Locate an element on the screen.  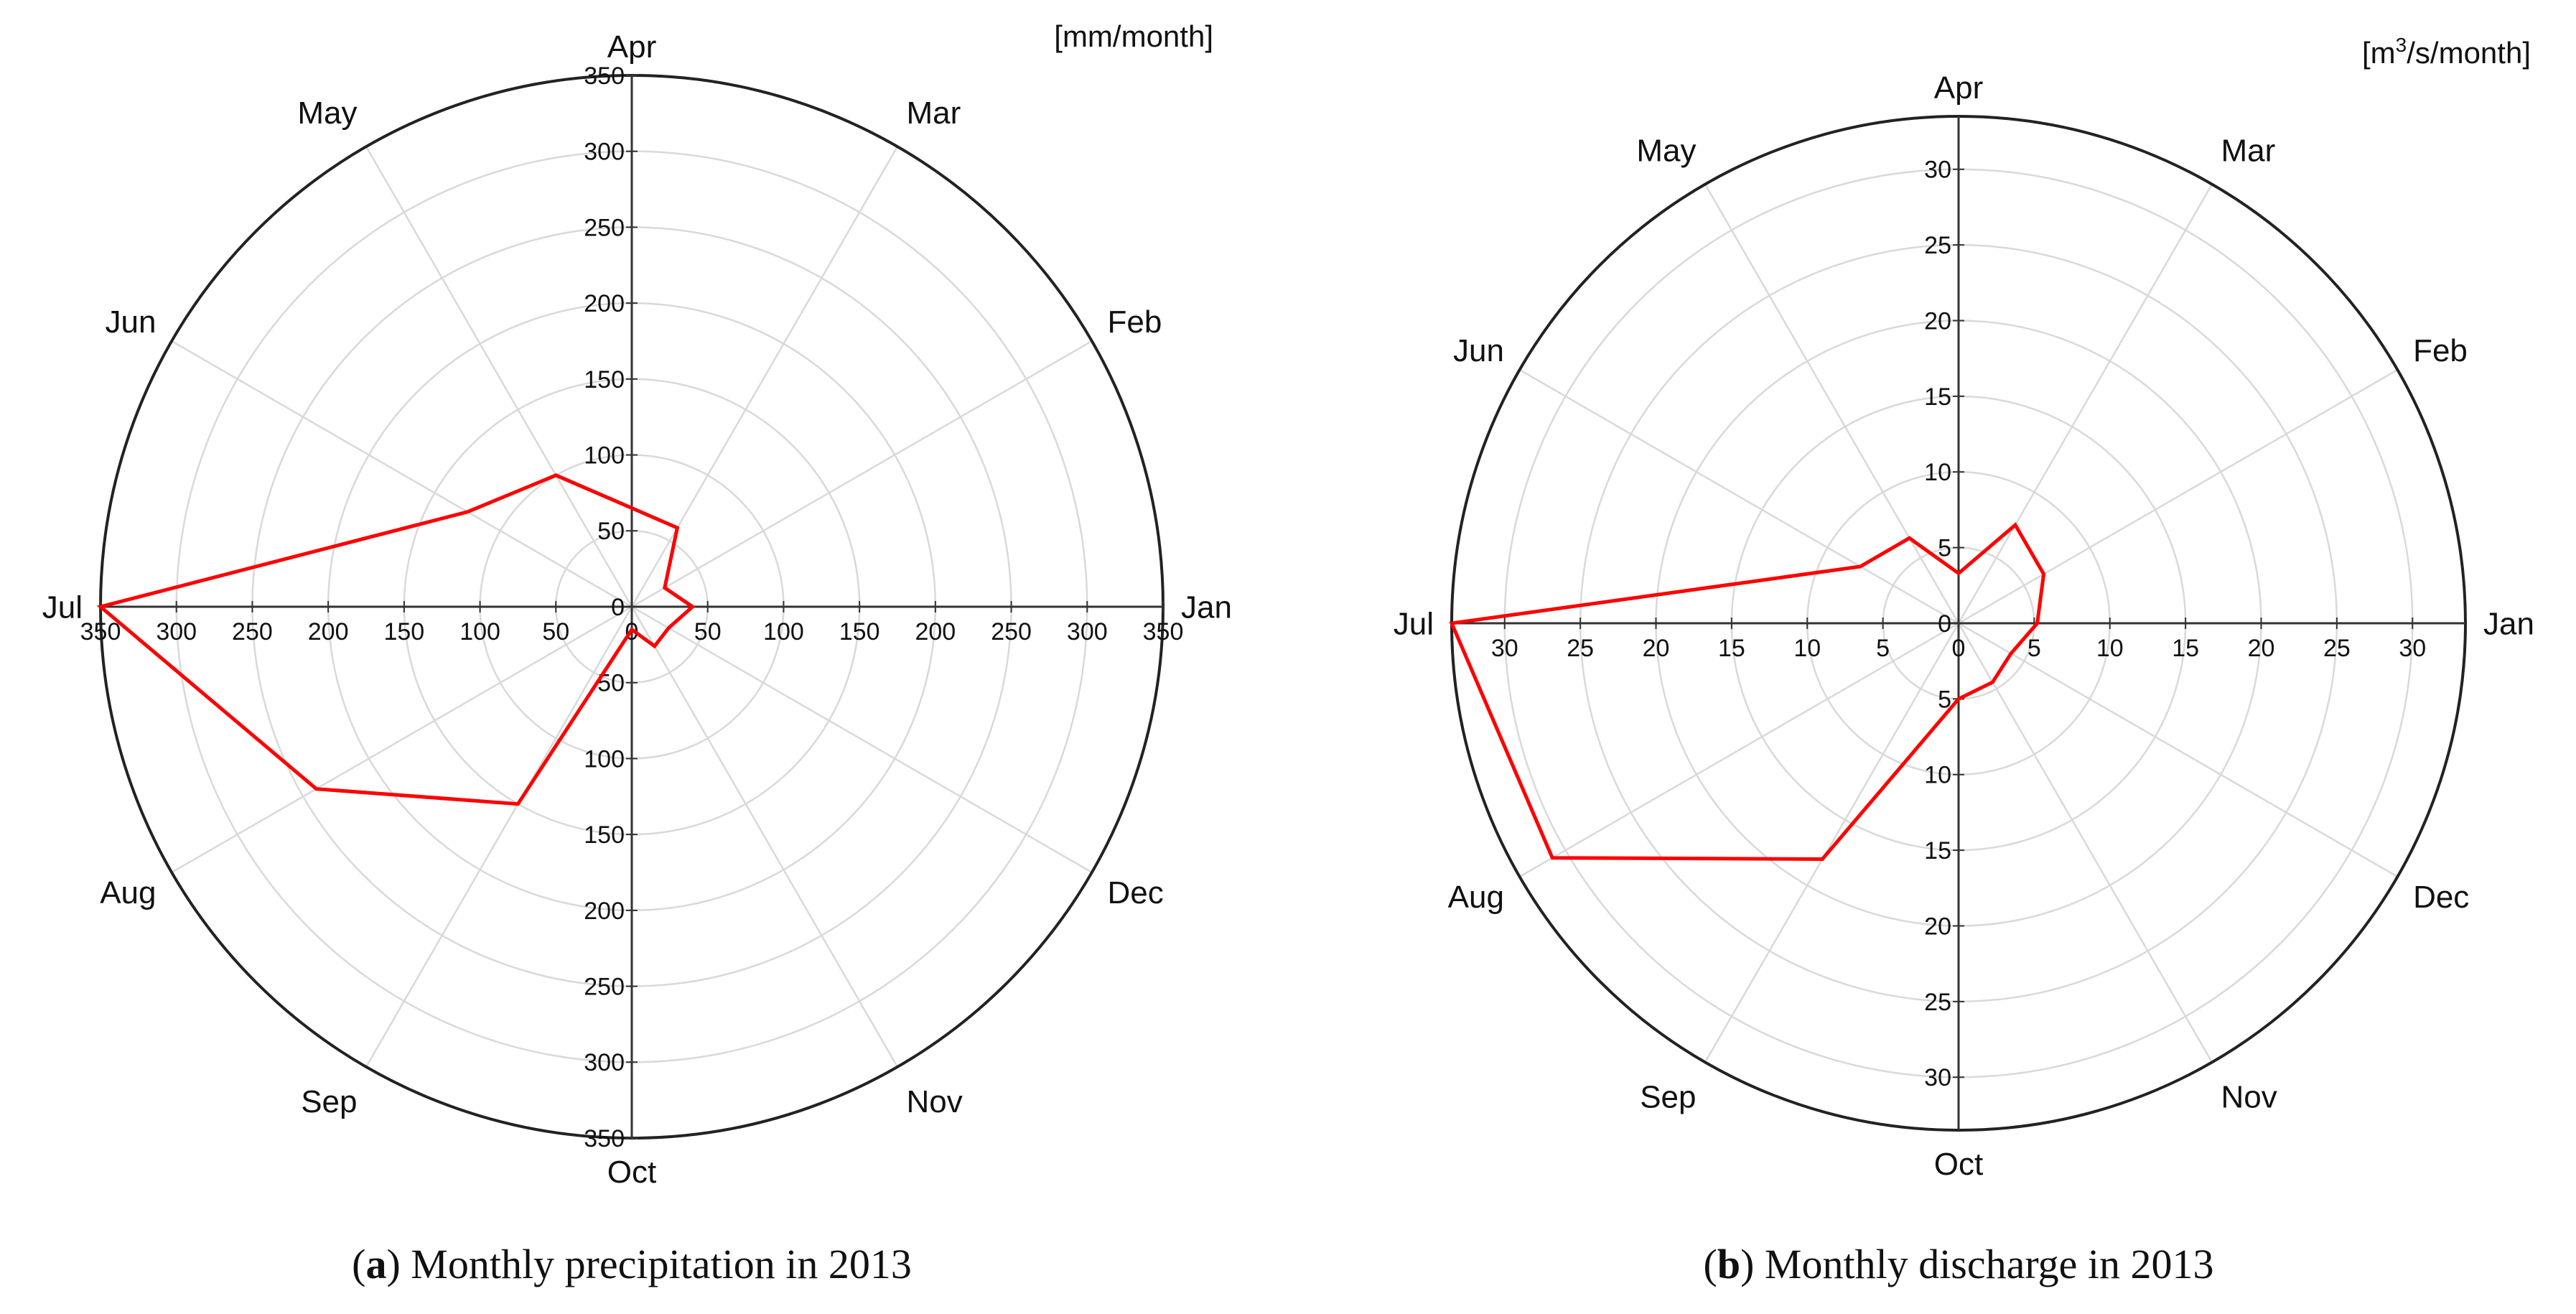
unit-label: [m3/s/month] is located at coordinates (2446, 52).